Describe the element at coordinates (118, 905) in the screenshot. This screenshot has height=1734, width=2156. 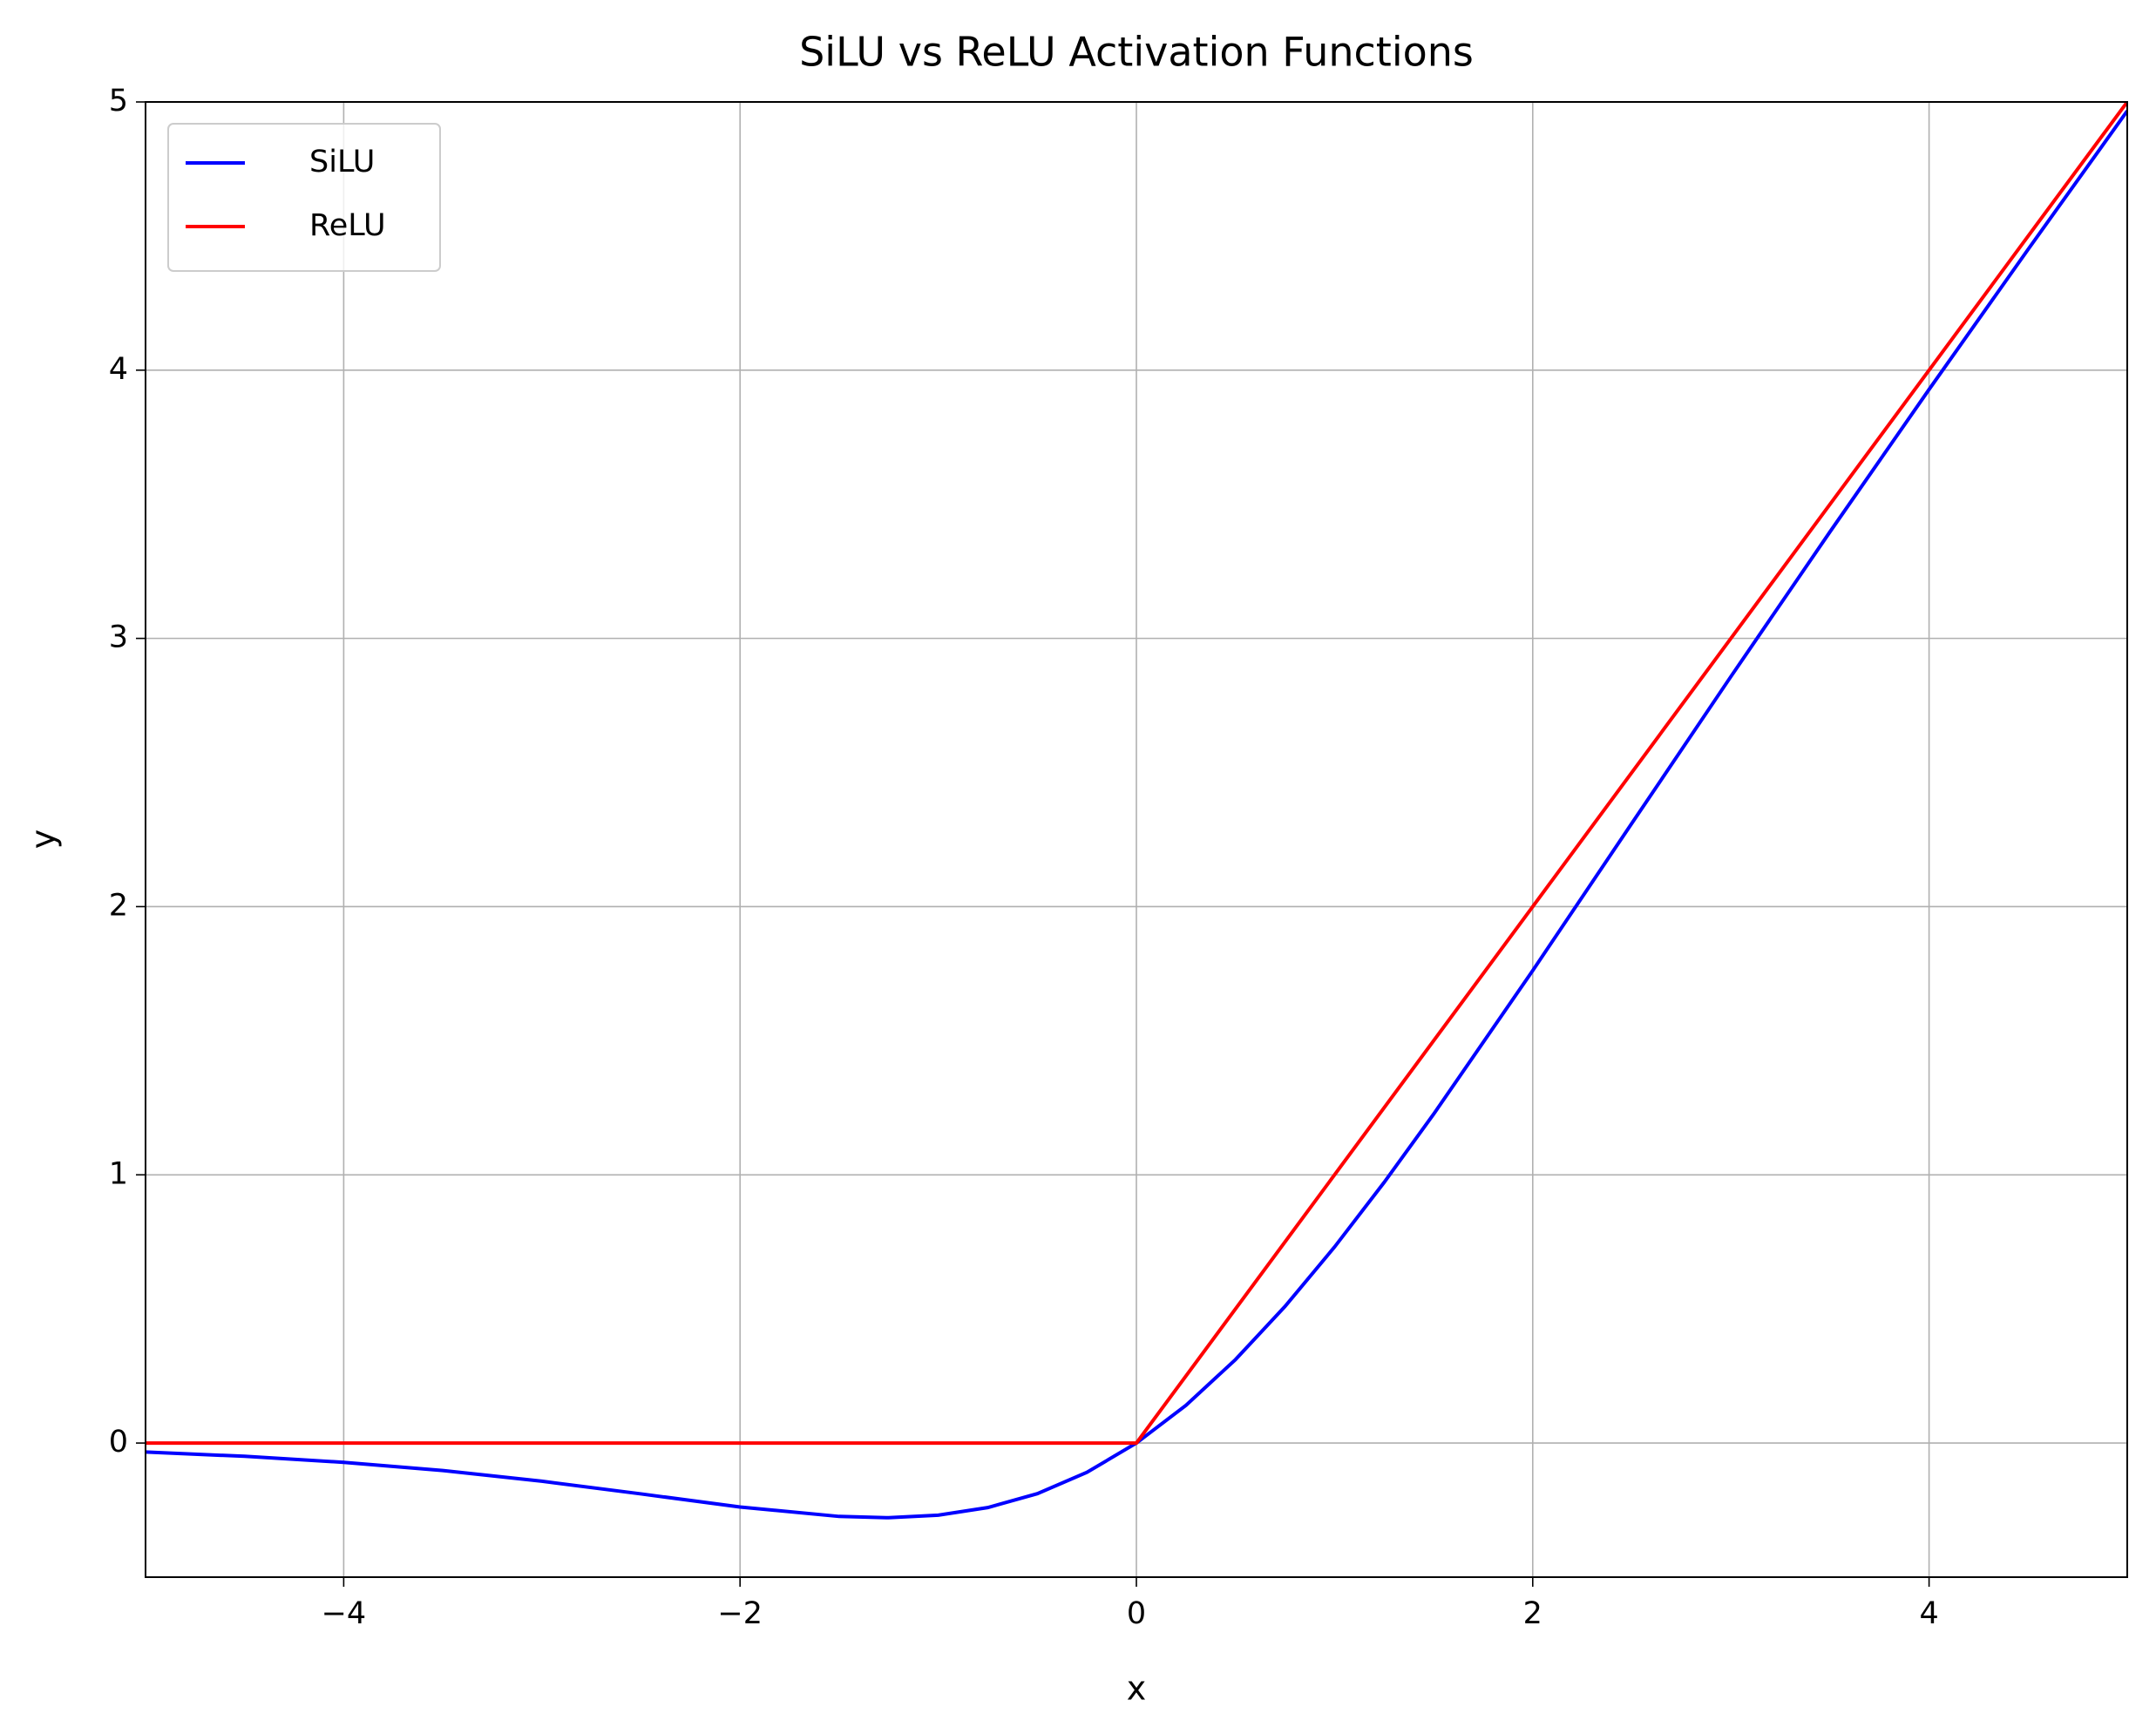
I see `y-tick-label: 2` at that location.